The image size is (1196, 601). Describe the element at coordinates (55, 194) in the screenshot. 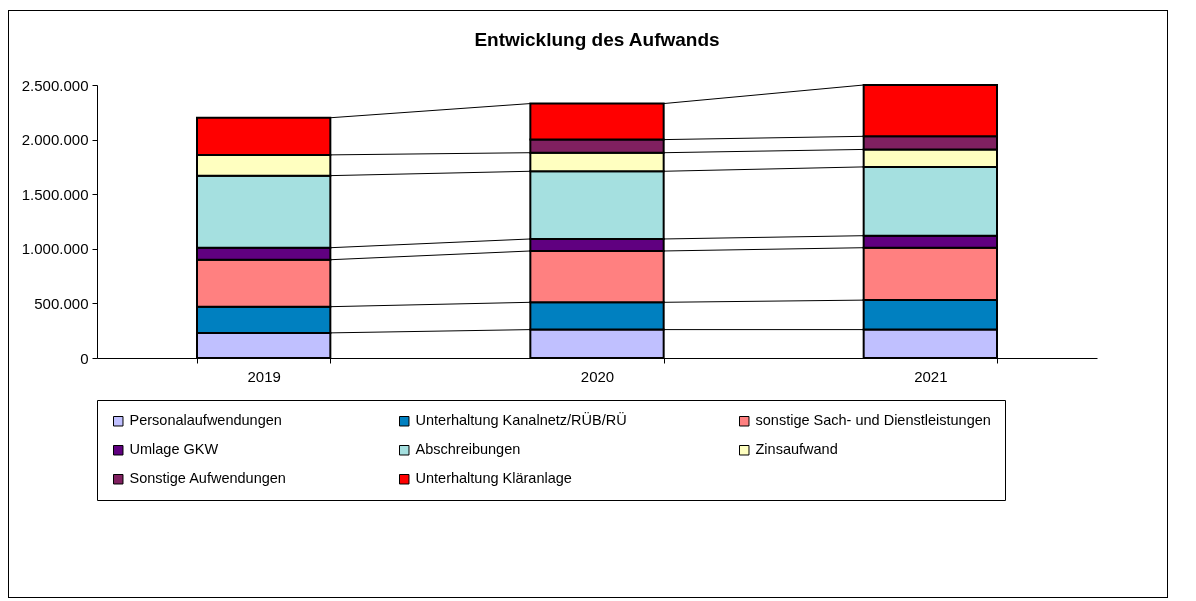

I see `y-tick-label: 1.500.000` at that location.